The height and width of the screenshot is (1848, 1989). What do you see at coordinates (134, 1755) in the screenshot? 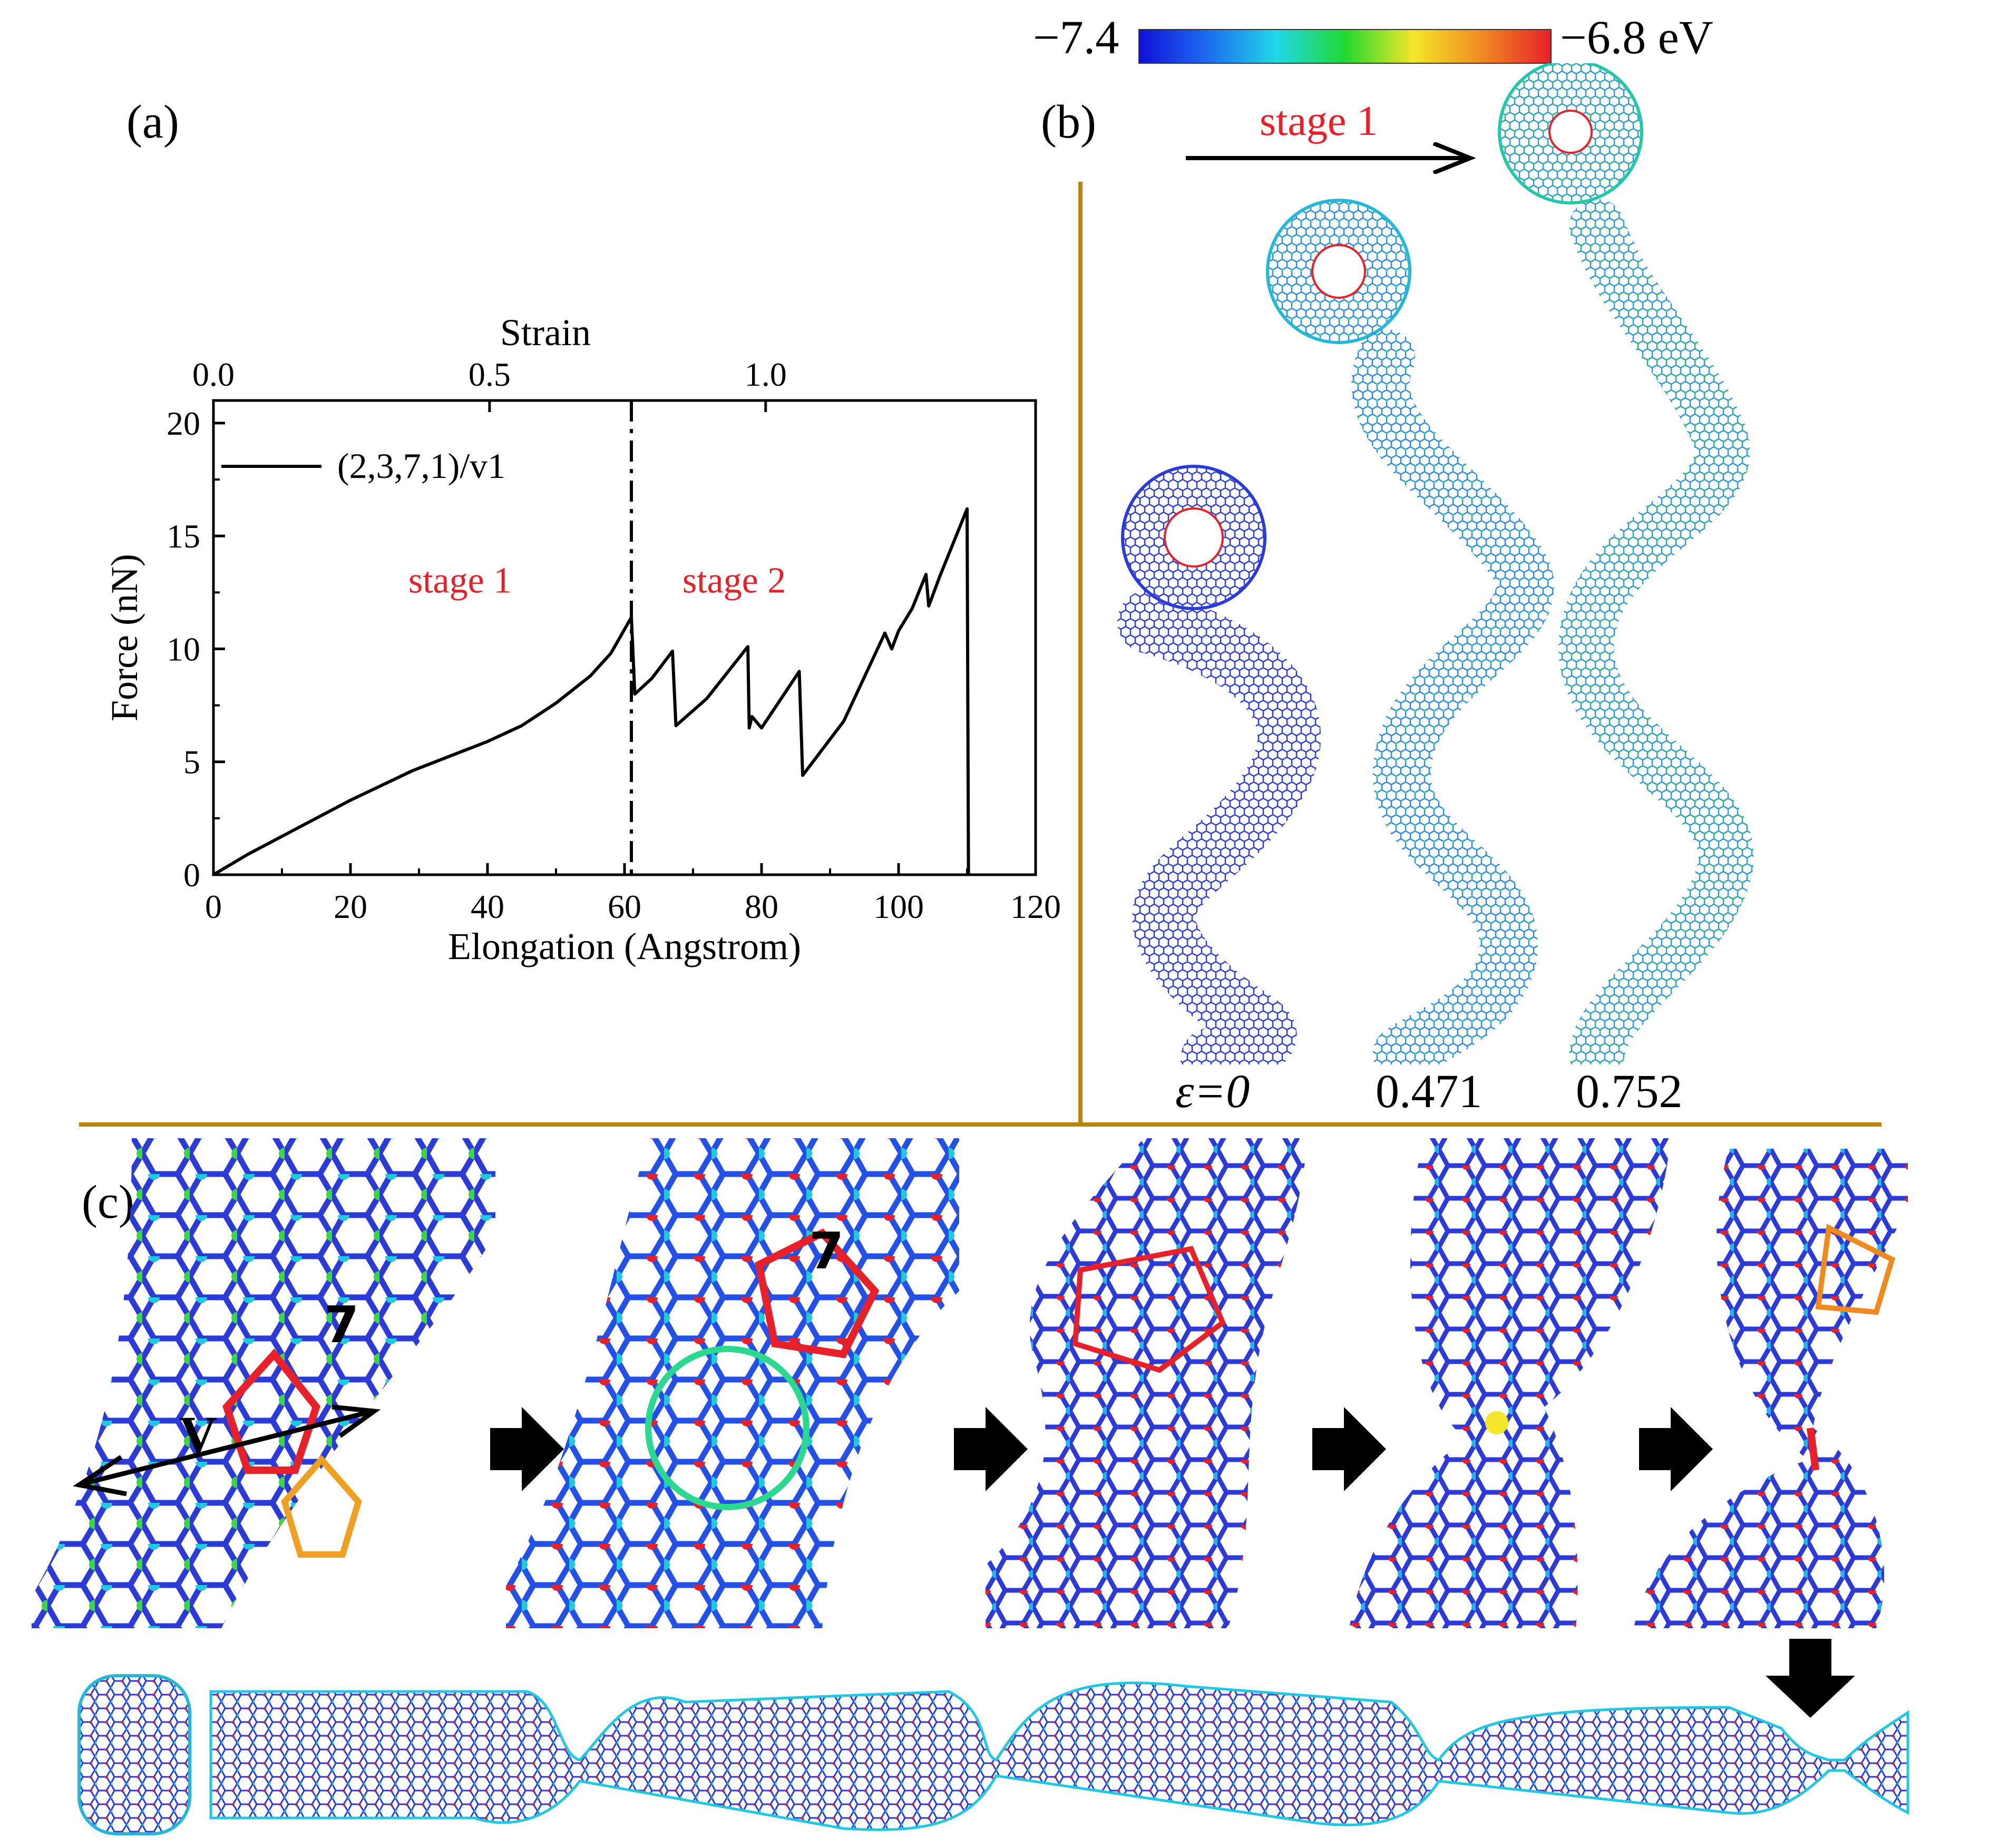
I see `end-view-structure` at bounding box center [134, 1755].